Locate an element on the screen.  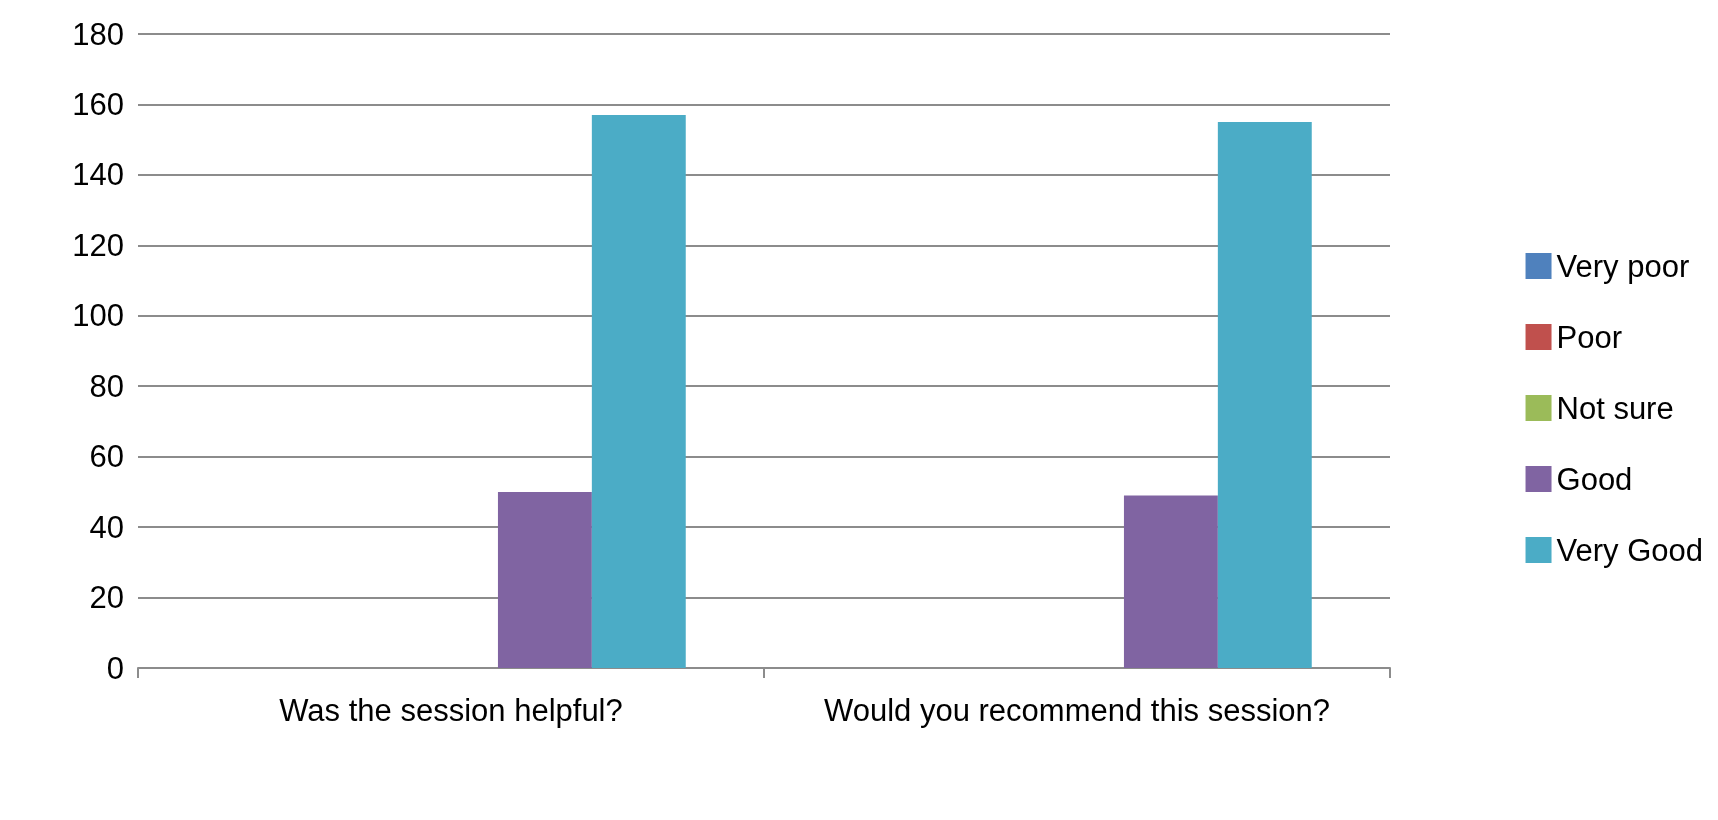
y-tick-label: 160 is located at coordinates (98, 104).